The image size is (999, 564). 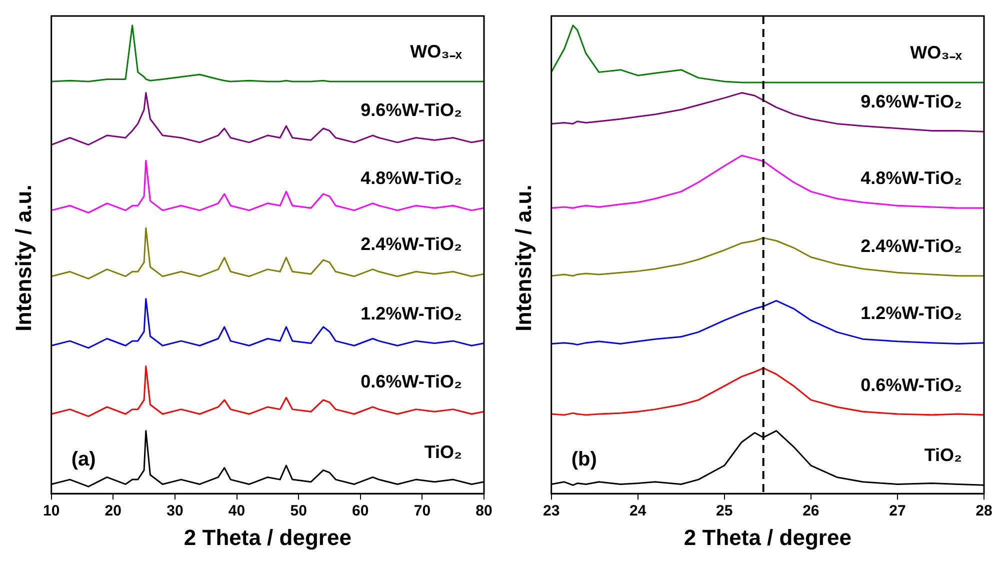 What do you see at coordinates (237, 511) in the screenshot?
I see `x-tick-label: 40` at bounding box center [237, 511].